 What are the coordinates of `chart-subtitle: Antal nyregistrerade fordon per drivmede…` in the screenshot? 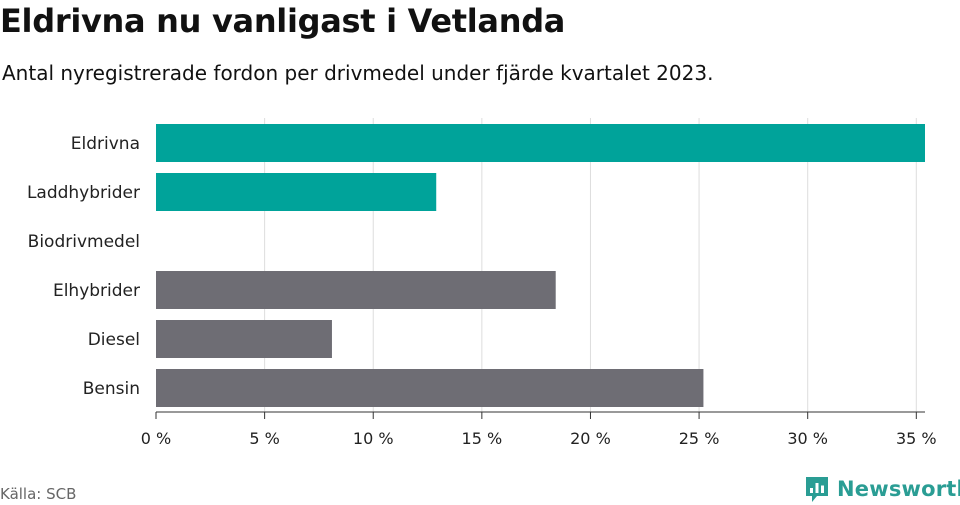 It's located at (358, 73).